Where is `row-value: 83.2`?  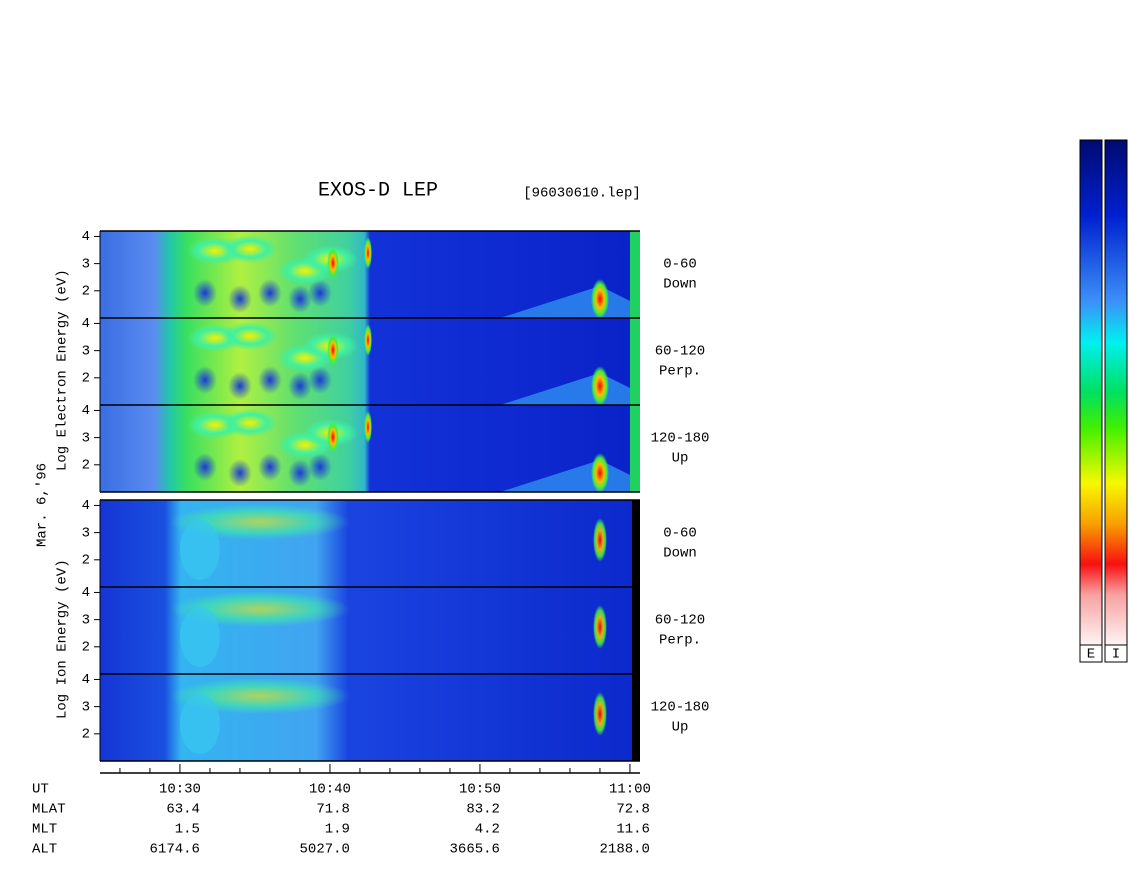 row-value: 83.2 is located at coordinates (483, 810).